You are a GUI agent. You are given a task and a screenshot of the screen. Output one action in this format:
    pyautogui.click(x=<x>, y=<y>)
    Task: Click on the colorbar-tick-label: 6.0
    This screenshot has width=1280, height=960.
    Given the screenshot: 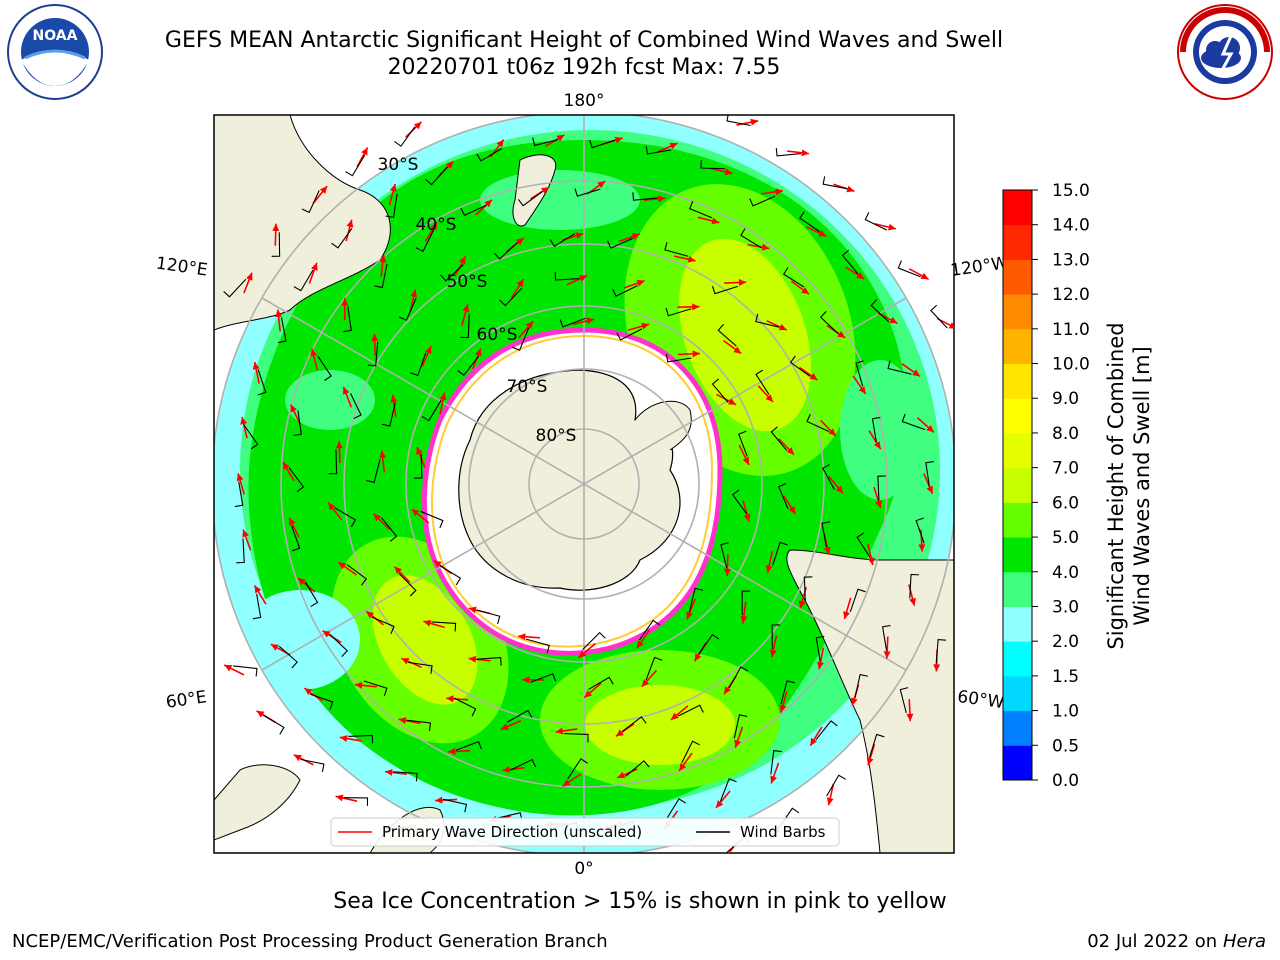 What is the action you would take?
    pyautogui.click(x=1065, y=503)
    